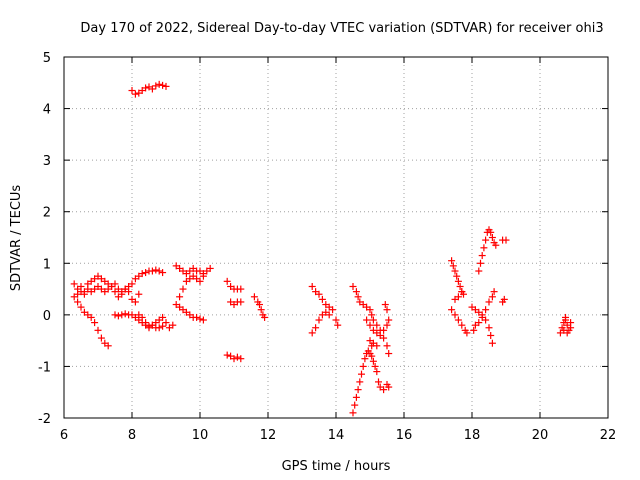 Image resolution: width=640 pixels, height=480 pixels. What do you see at coordinates (44, 367) in the screenshot?
I see `y-tick-label: -1` at bounding box center [44, 367].